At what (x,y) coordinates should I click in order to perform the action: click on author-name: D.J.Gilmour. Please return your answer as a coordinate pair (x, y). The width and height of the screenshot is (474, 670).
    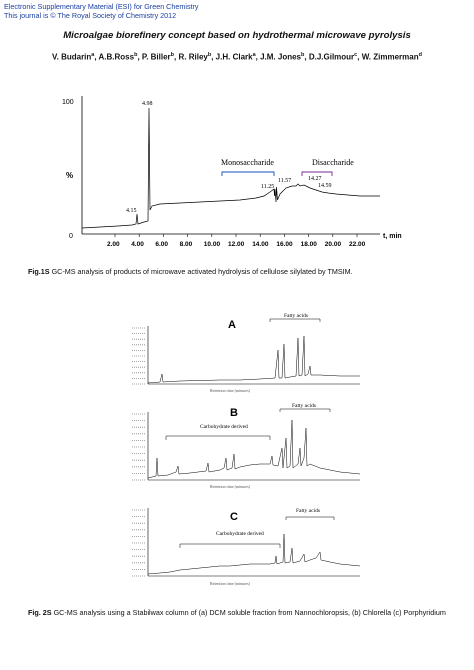
    Looking at the image, I should click on (331, 57).